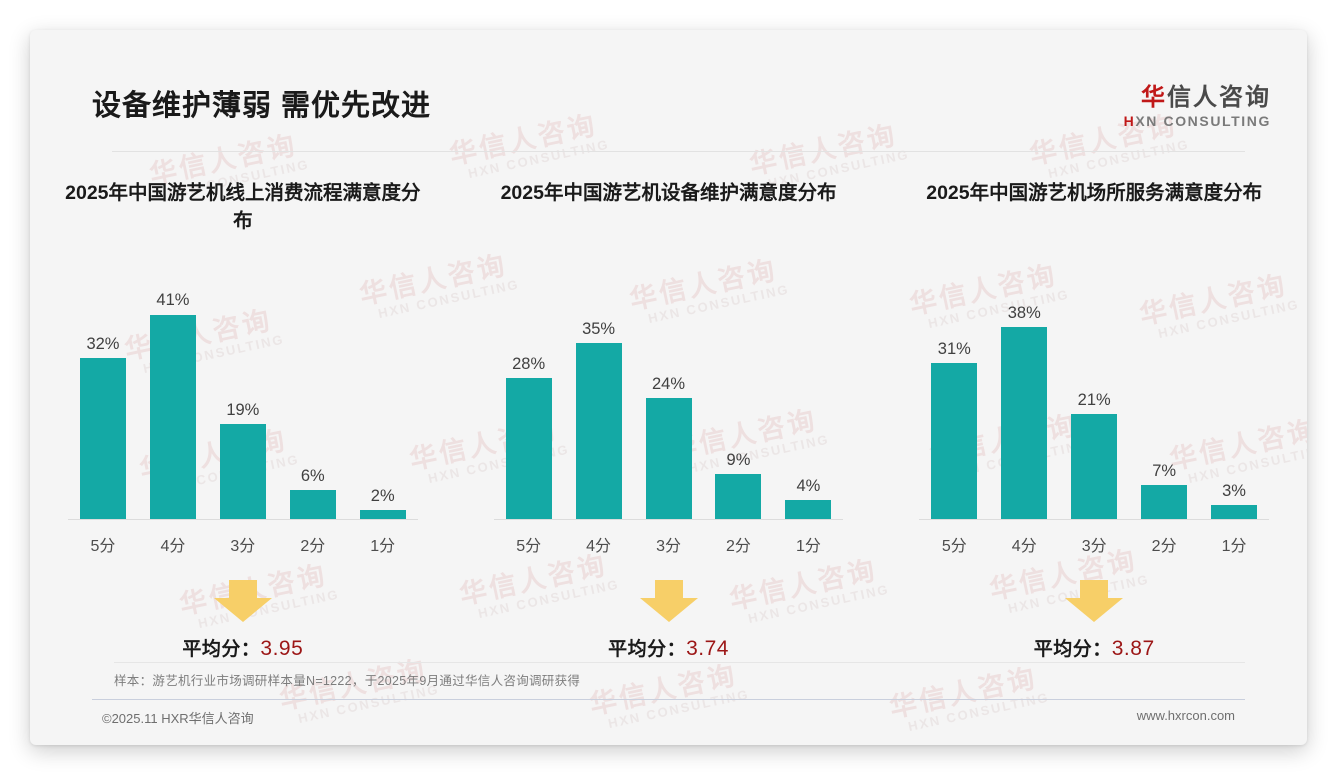 Image resolution: width=1340 pixels, height=780 pixels. I want to click on slide-footer: ©2025.11 HXR华信人咨询 www.hxrcon.com, so click(668, 717).